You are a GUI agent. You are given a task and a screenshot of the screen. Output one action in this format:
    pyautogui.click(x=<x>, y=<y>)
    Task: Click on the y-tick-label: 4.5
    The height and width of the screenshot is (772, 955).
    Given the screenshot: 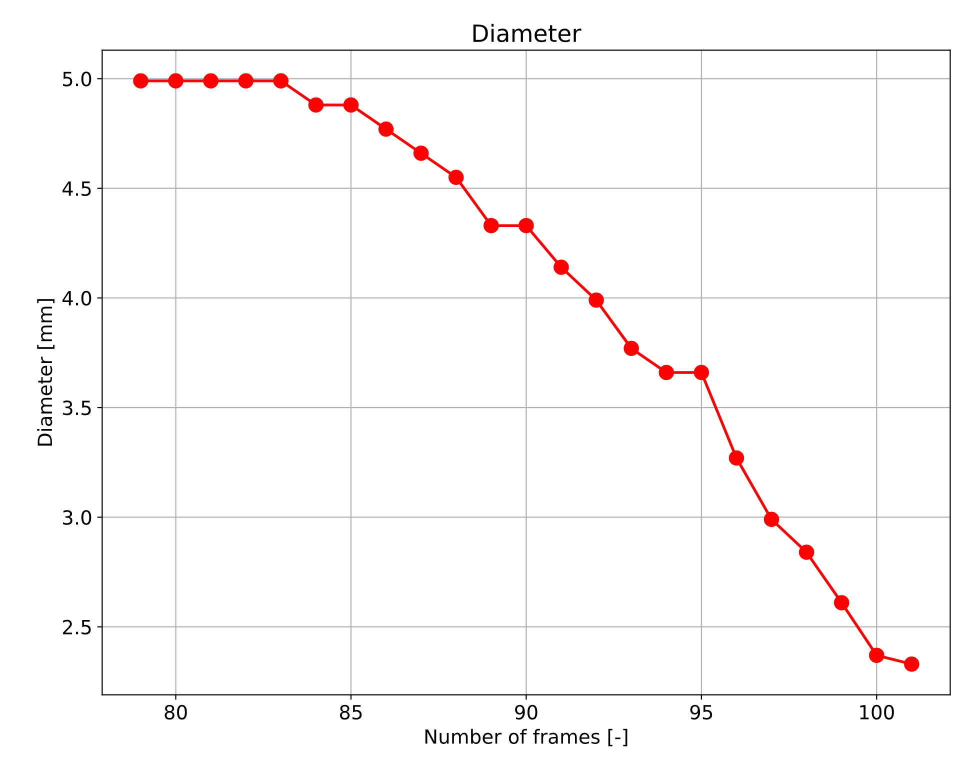 What is the action you would take?
    pyautogui.click(x=76, y=189)
    